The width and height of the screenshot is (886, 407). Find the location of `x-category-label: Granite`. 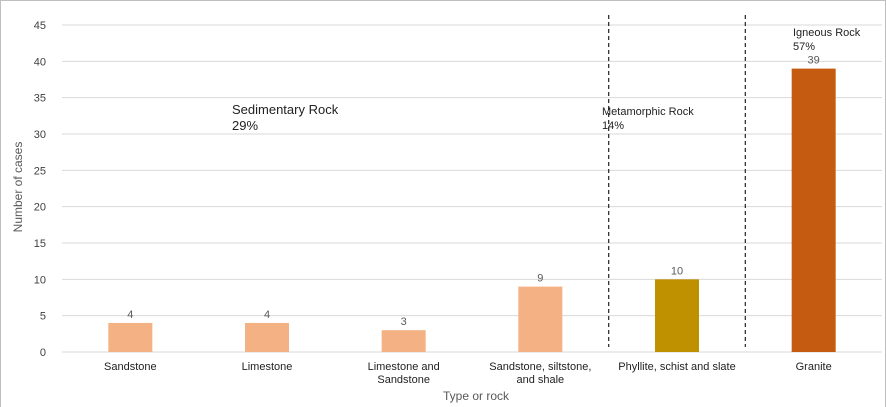

x-category-label: Granite is located at coordinates (814, 367).